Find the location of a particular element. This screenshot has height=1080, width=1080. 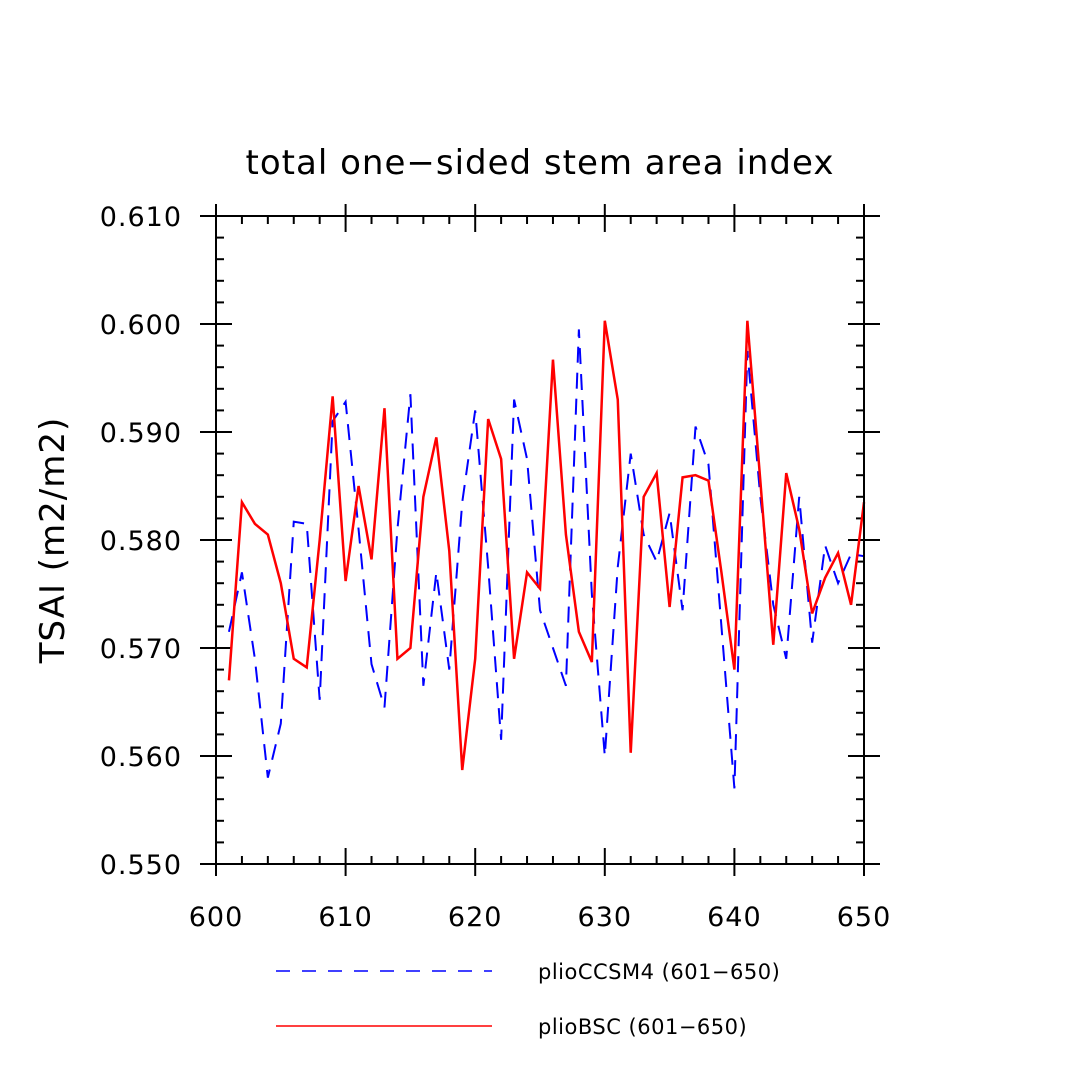

y-tick-label: 0.580 is located at coordinates (141, 541).